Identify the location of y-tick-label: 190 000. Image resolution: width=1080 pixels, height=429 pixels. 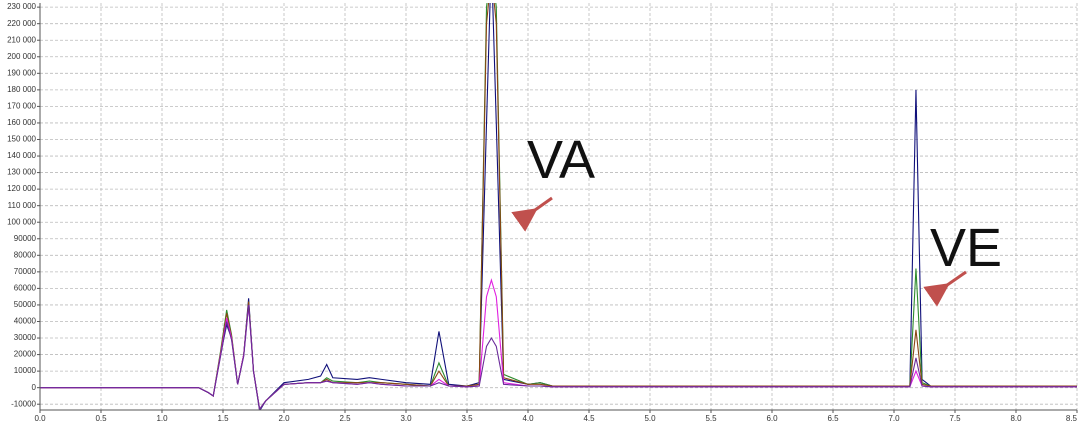
(21, 72).